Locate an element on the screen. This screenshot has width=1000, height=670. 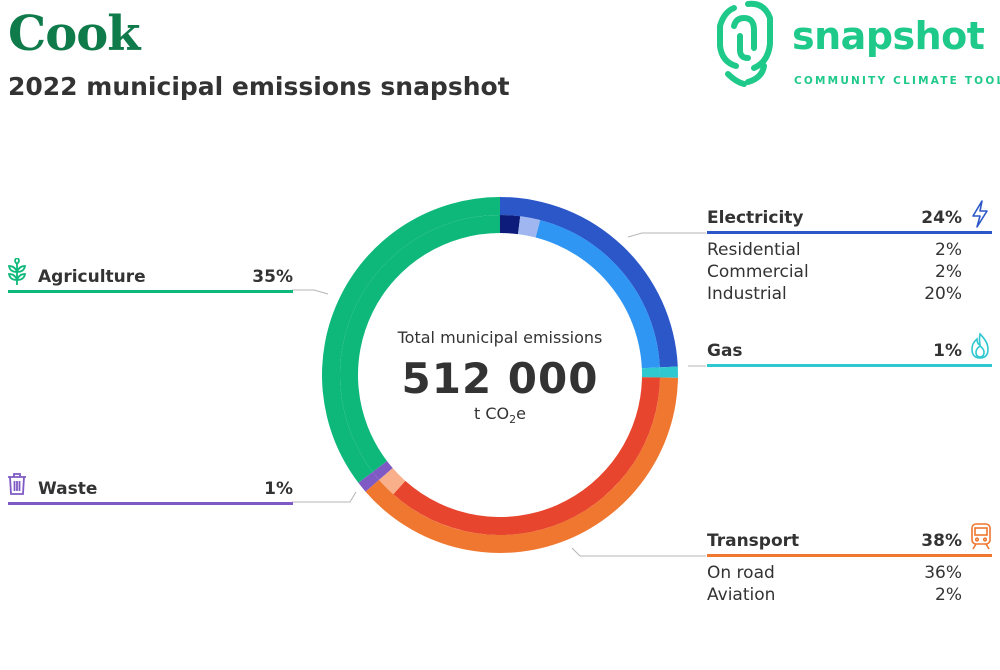
slice-transport is located at coordinates (521, 465).